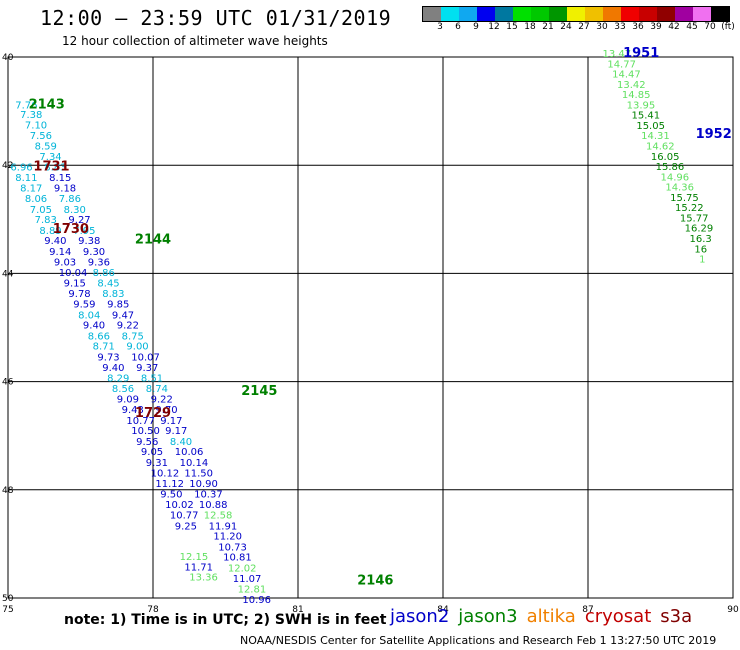 This screenshot has width=740, height=650. What do you see at coordinates (227, 537) in the screenshot?
I see `wave-height-value: 11.20` at bounding box center [227, 537].